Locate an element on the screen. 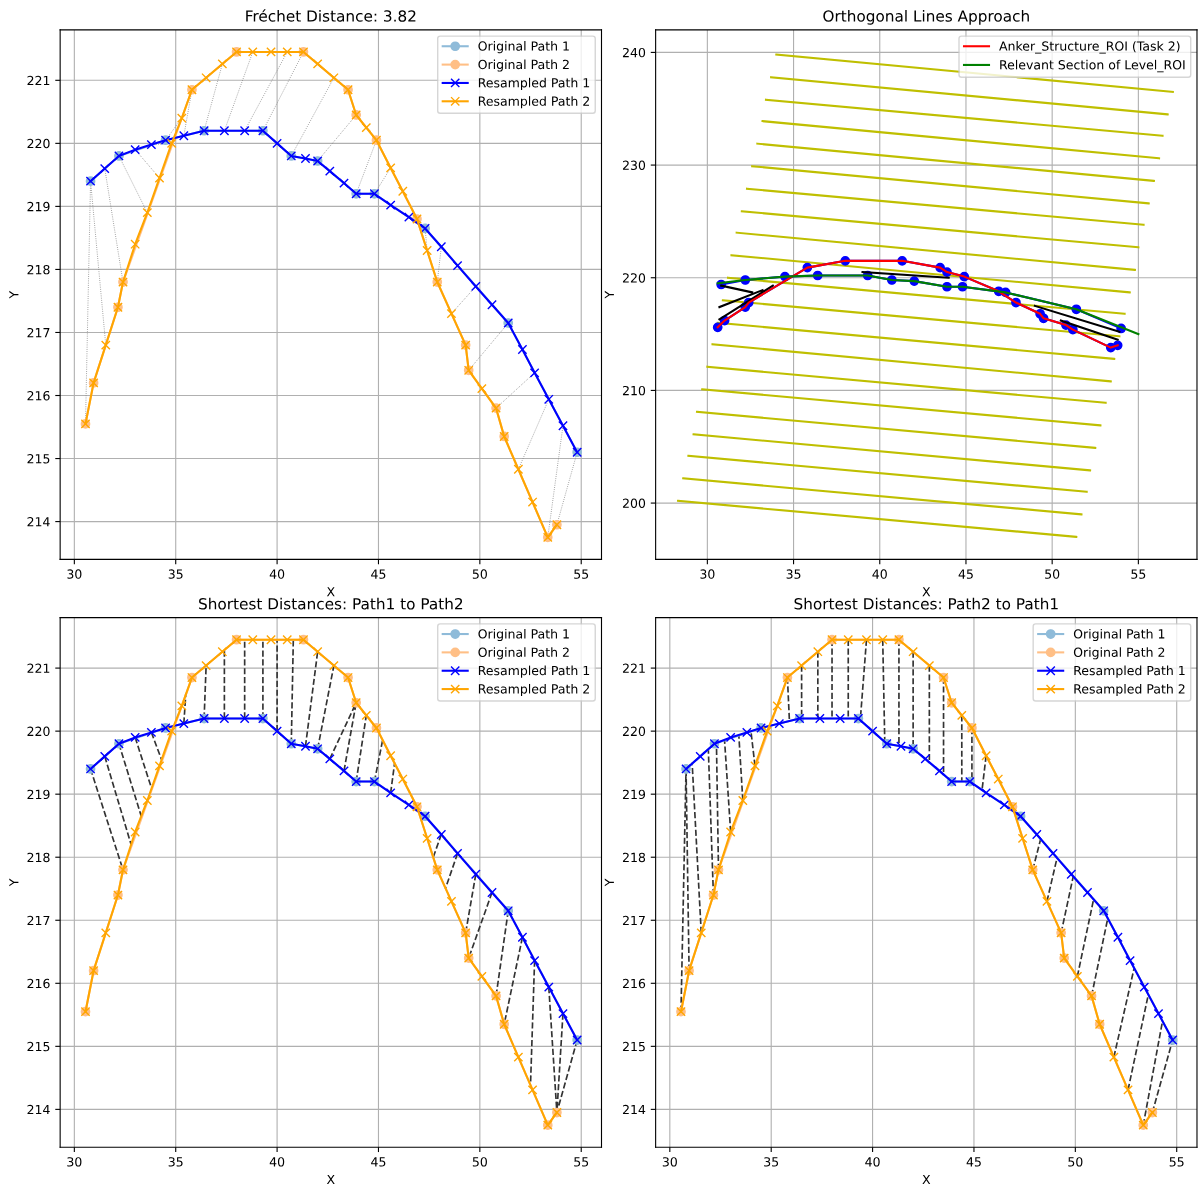 This screenshot has width=1203, height=1195. chart-title: Orthogonal Lines Approach is located at coordinates (926, 17).